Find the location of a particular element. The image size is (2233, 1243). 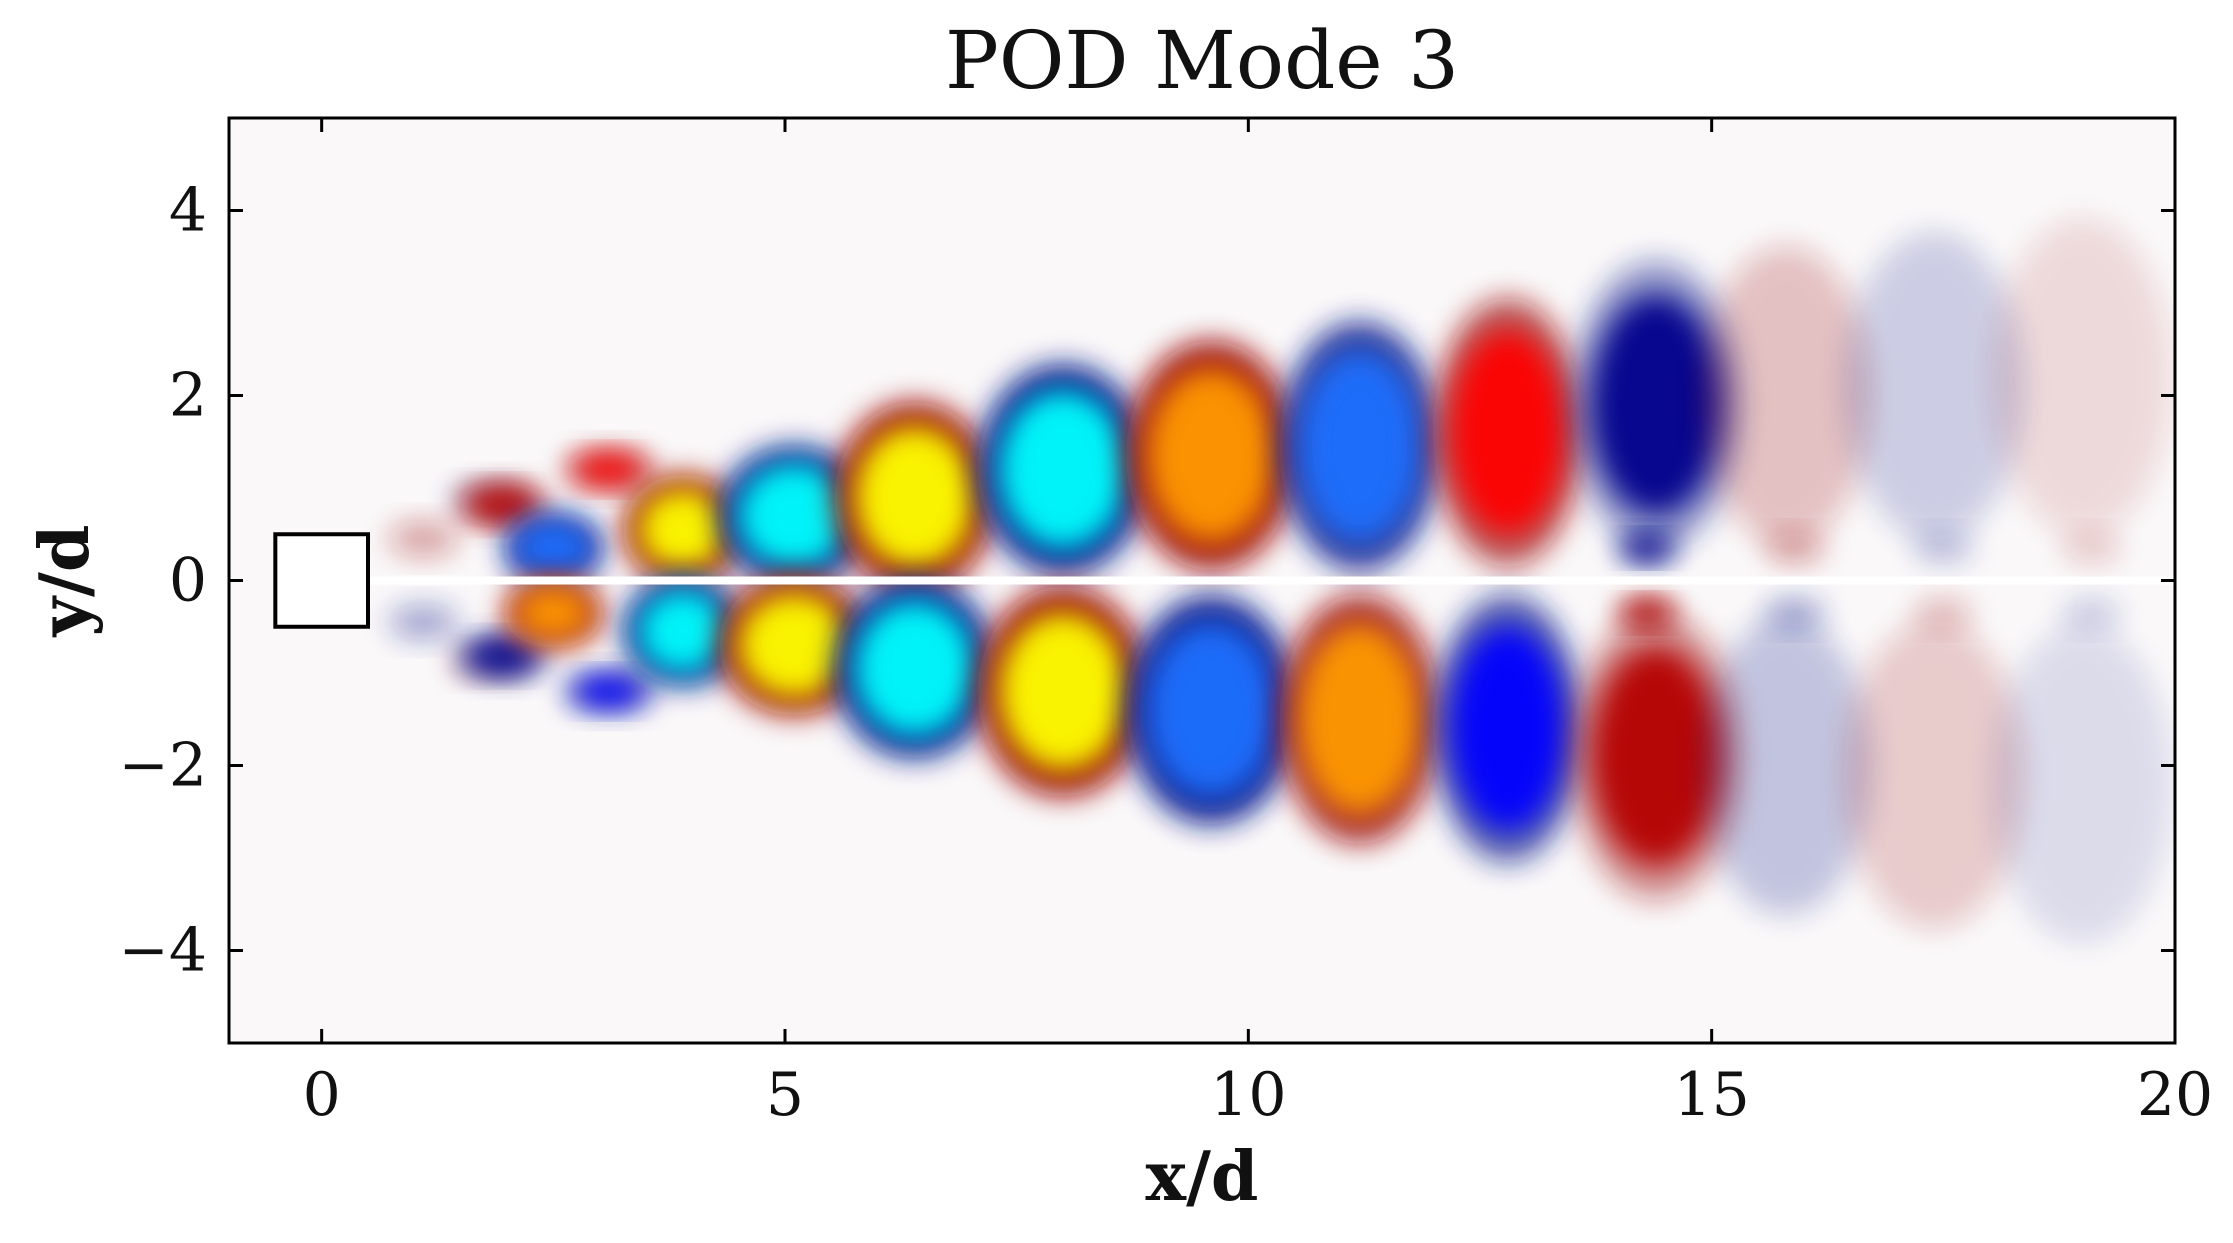

x-axis-label: x/d is located at coordinates (1202, 1177).